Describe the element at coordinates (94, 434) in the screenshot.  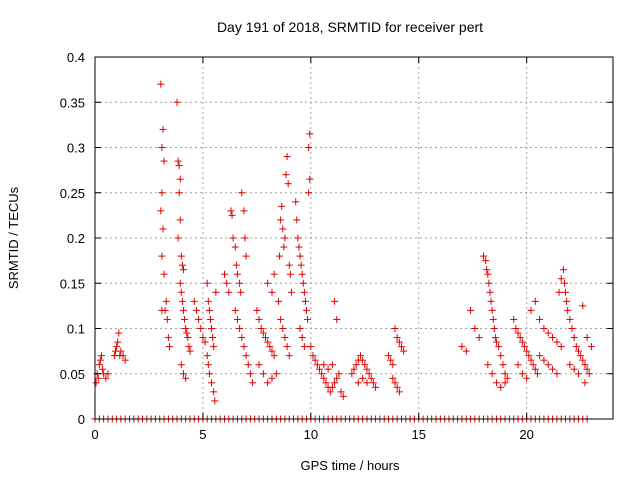
I see `x-tick-label: 0` at that location.